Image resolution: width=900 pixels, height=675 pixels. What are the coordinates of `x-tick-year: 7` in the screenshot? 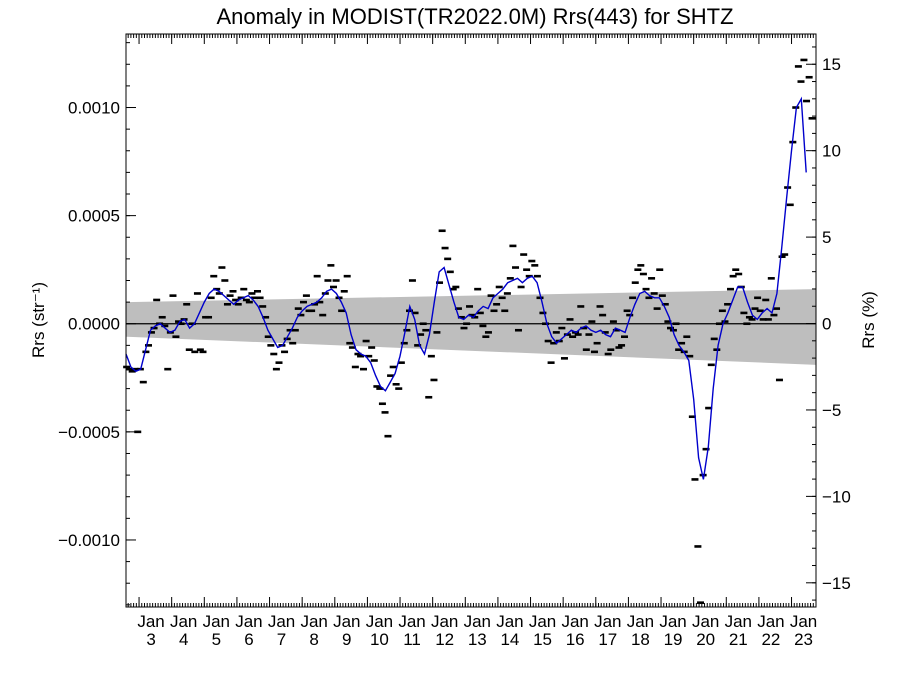 It's located at (281, 639).